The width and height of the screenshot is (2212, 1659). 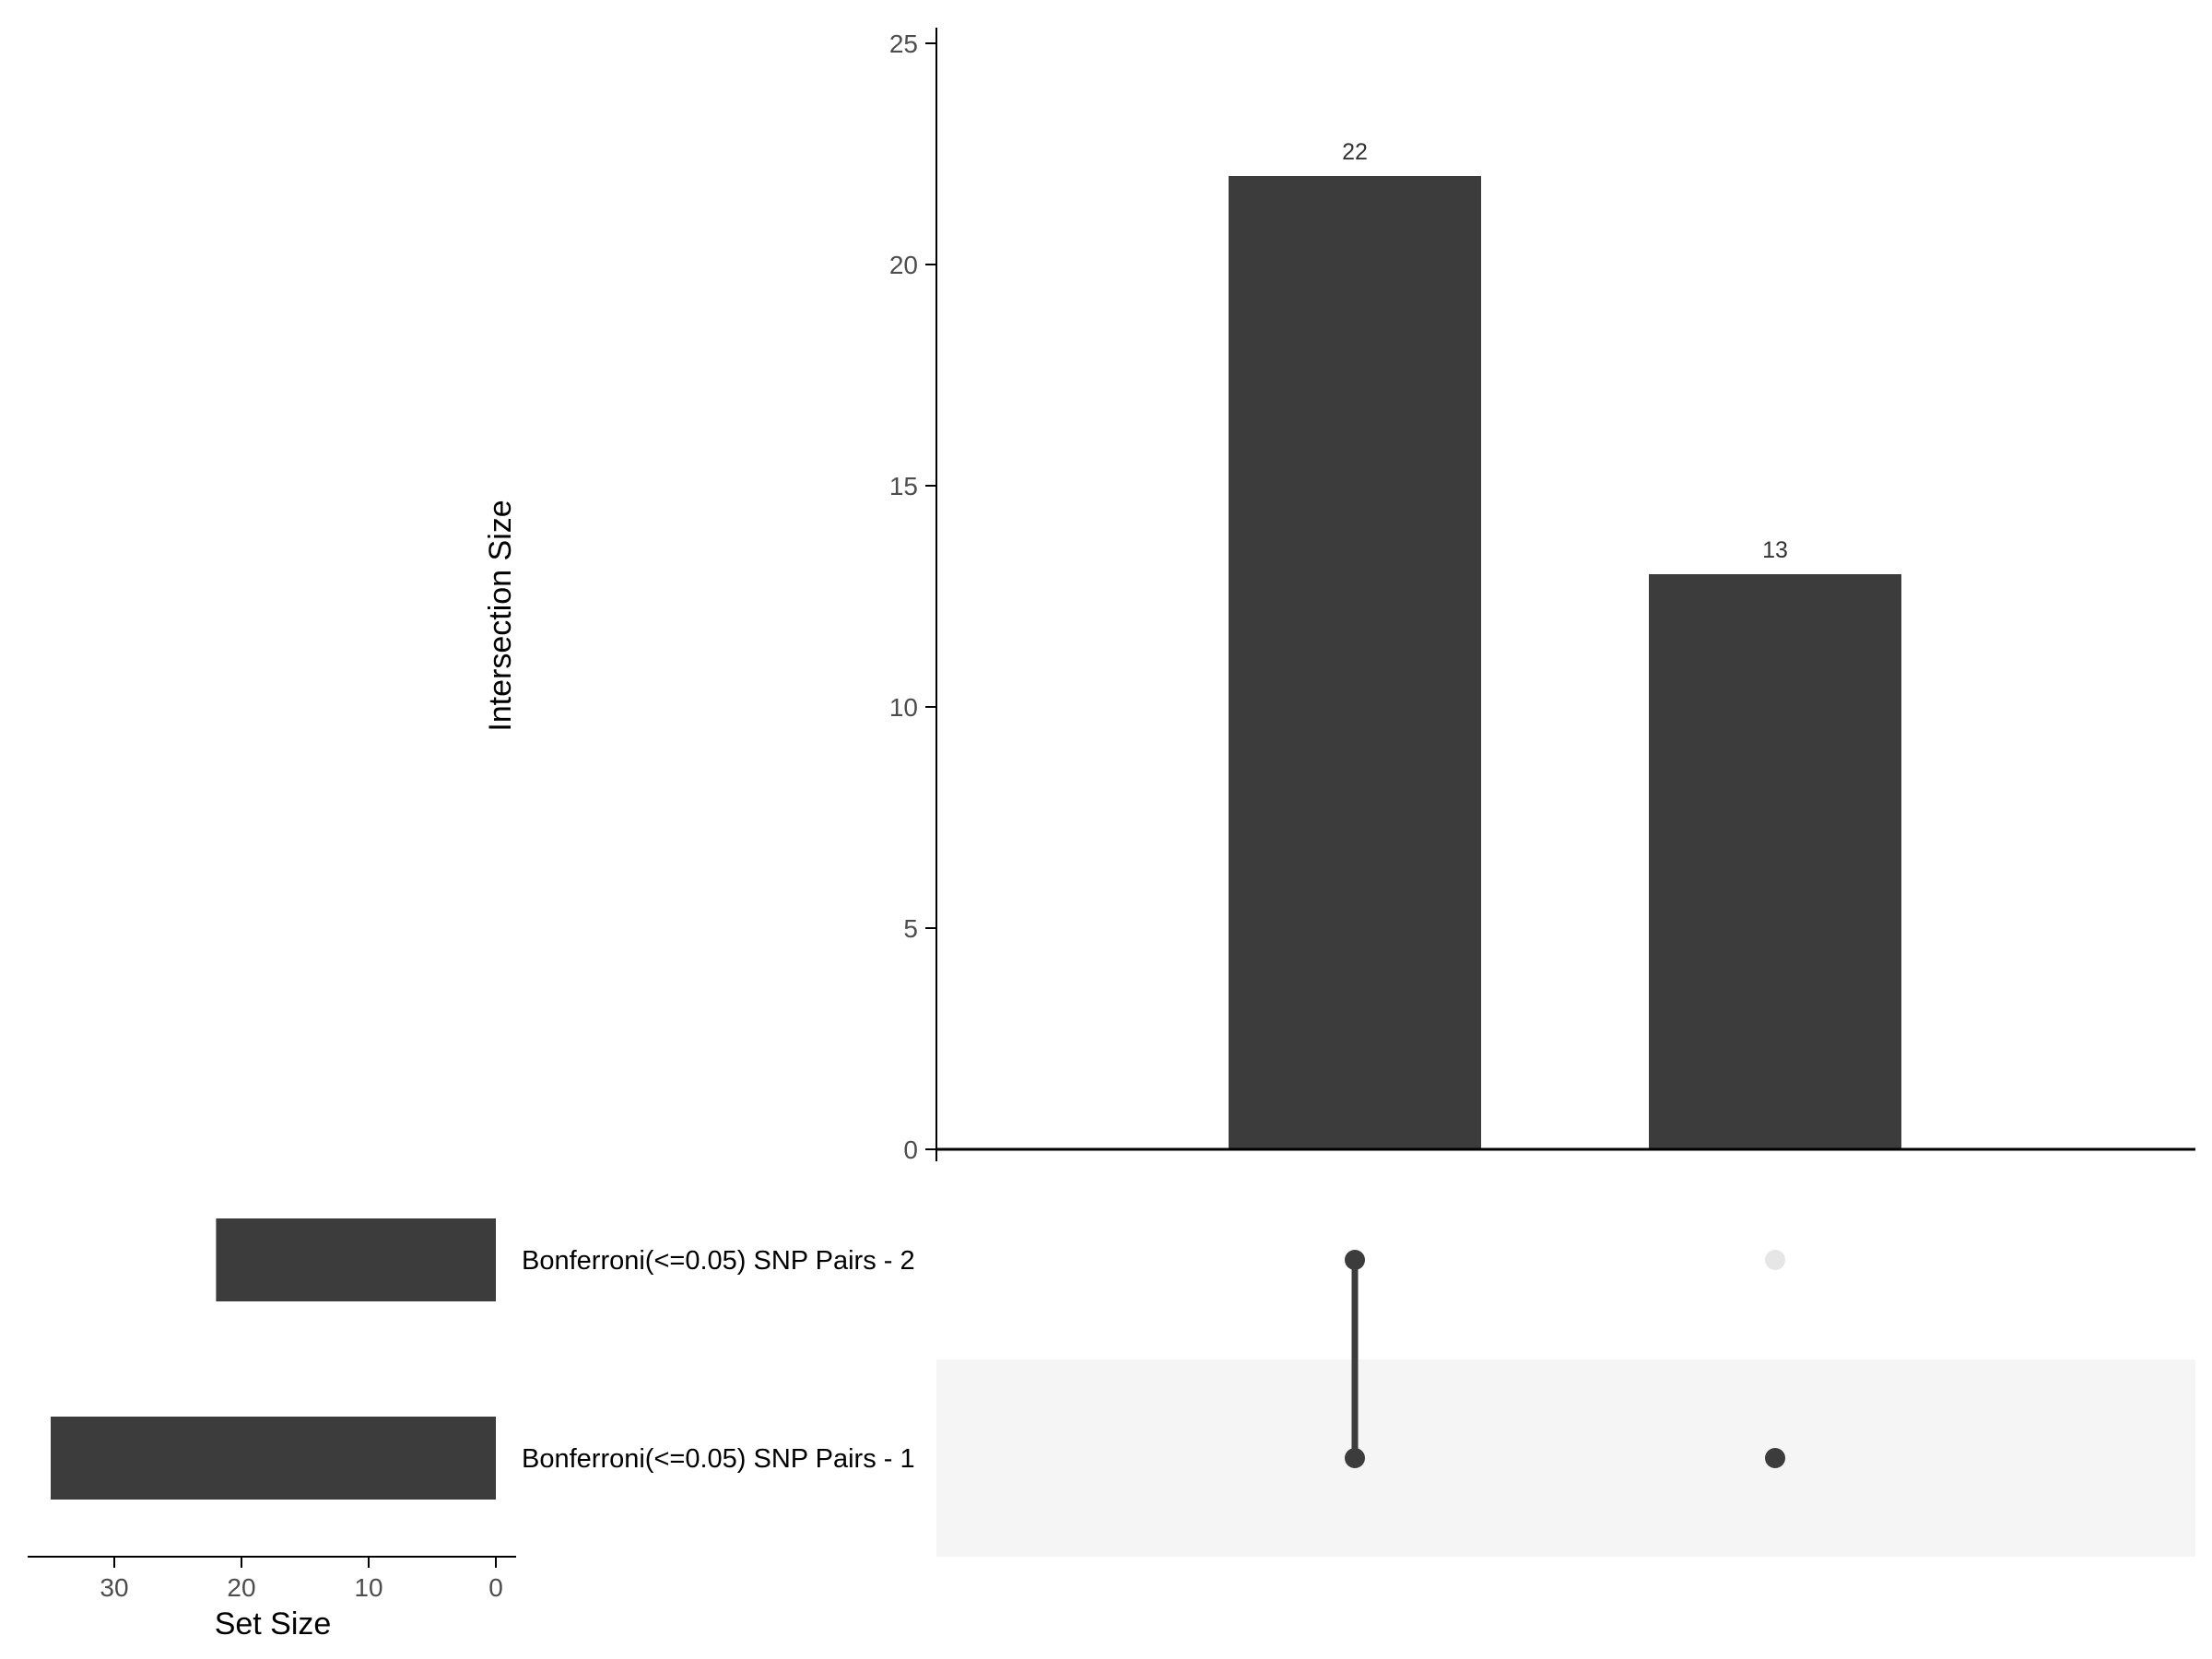 I want to click on set-name-label: Bonferroni(<=0.05) SNP Pairs - 2, so click(x=718, y=1261).